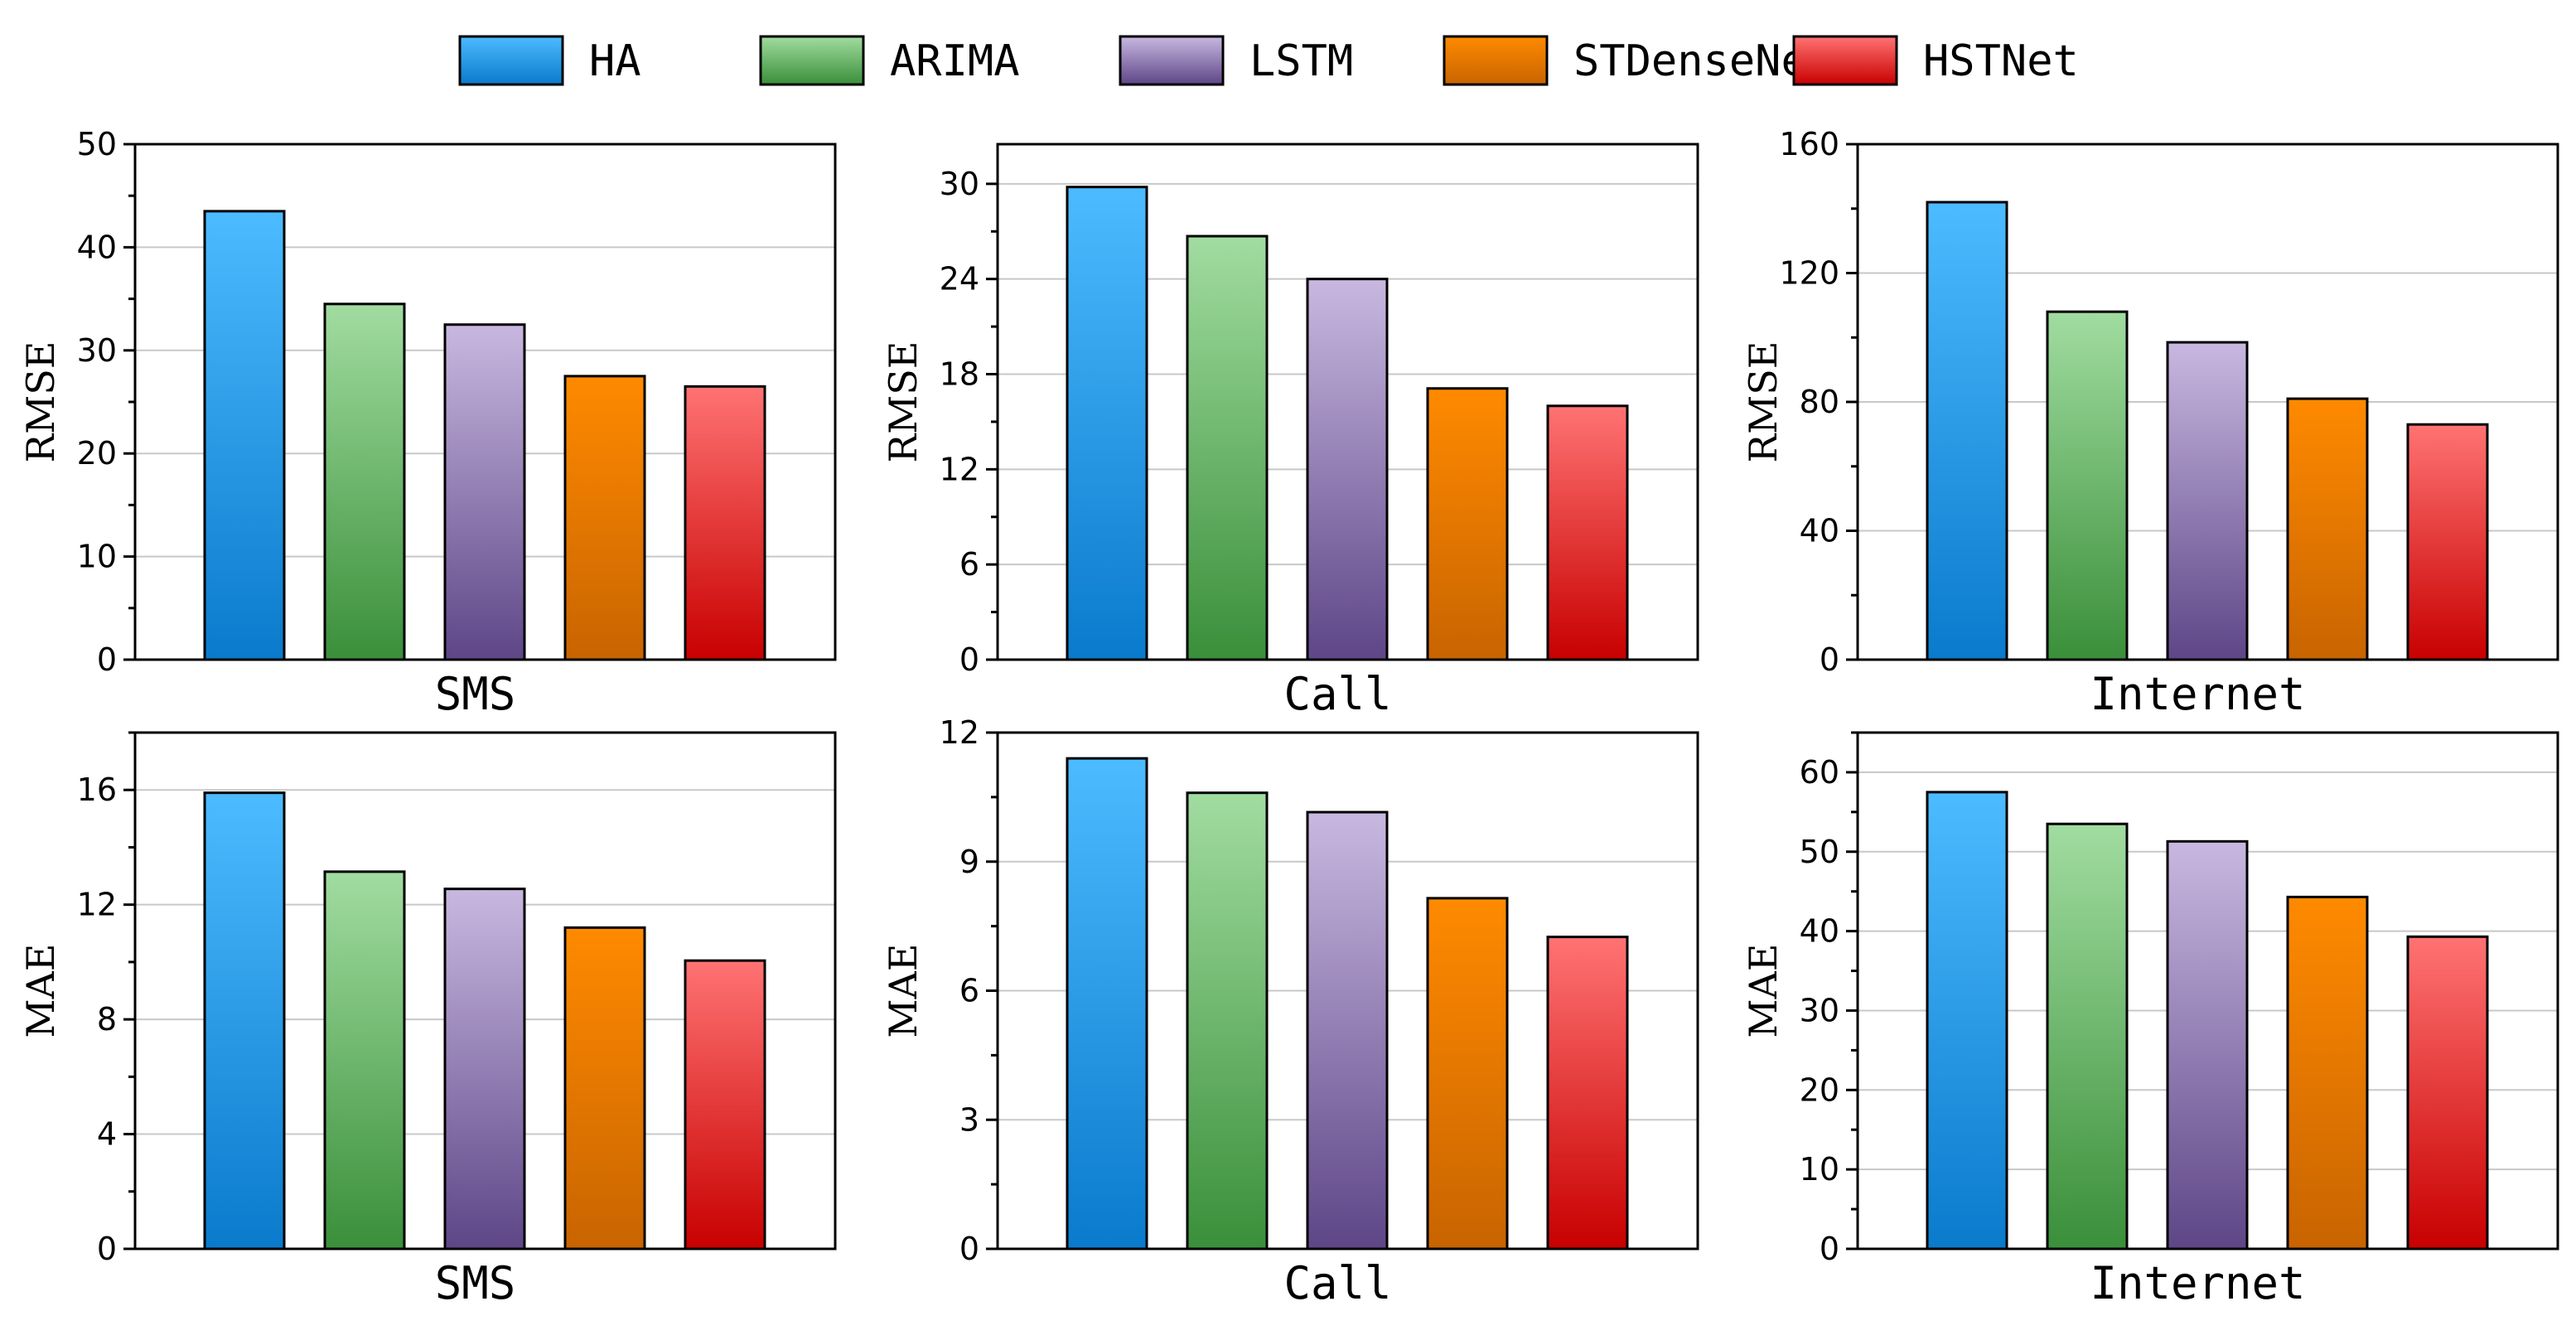 The height and width of the screenshot is (1340, 2576). What do you see at coordinates (107, 1134) in the screenshot?
I see `y-tick-label: 4` at bounding box center [107, 1134].